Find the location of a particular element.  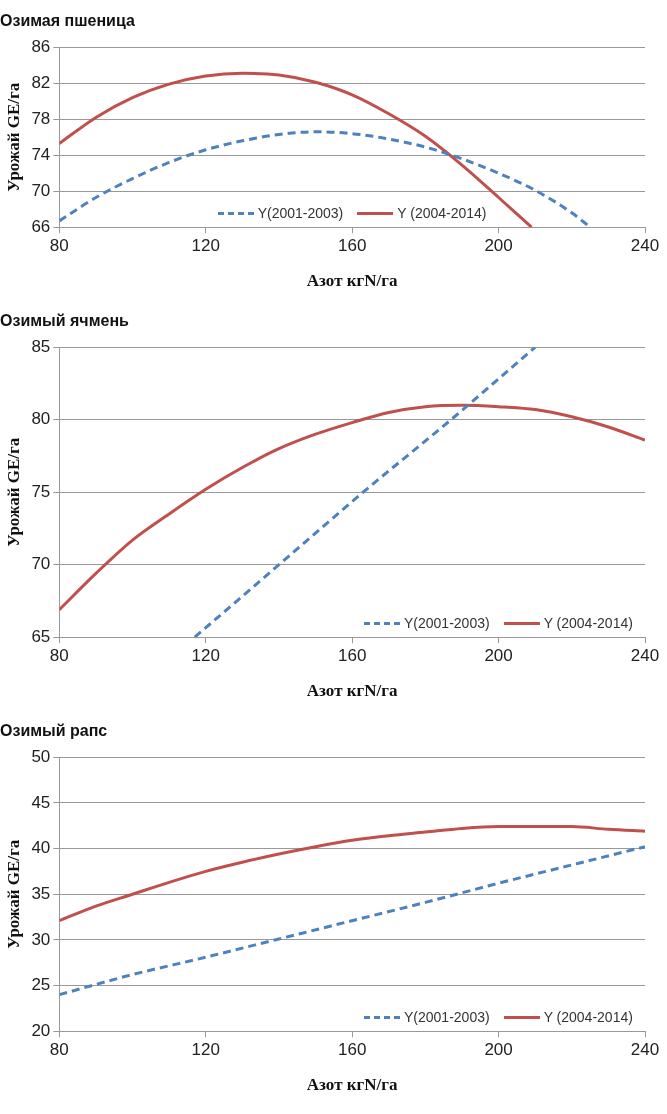

y-tick-label: 65 is located at coordinates (41, 636).